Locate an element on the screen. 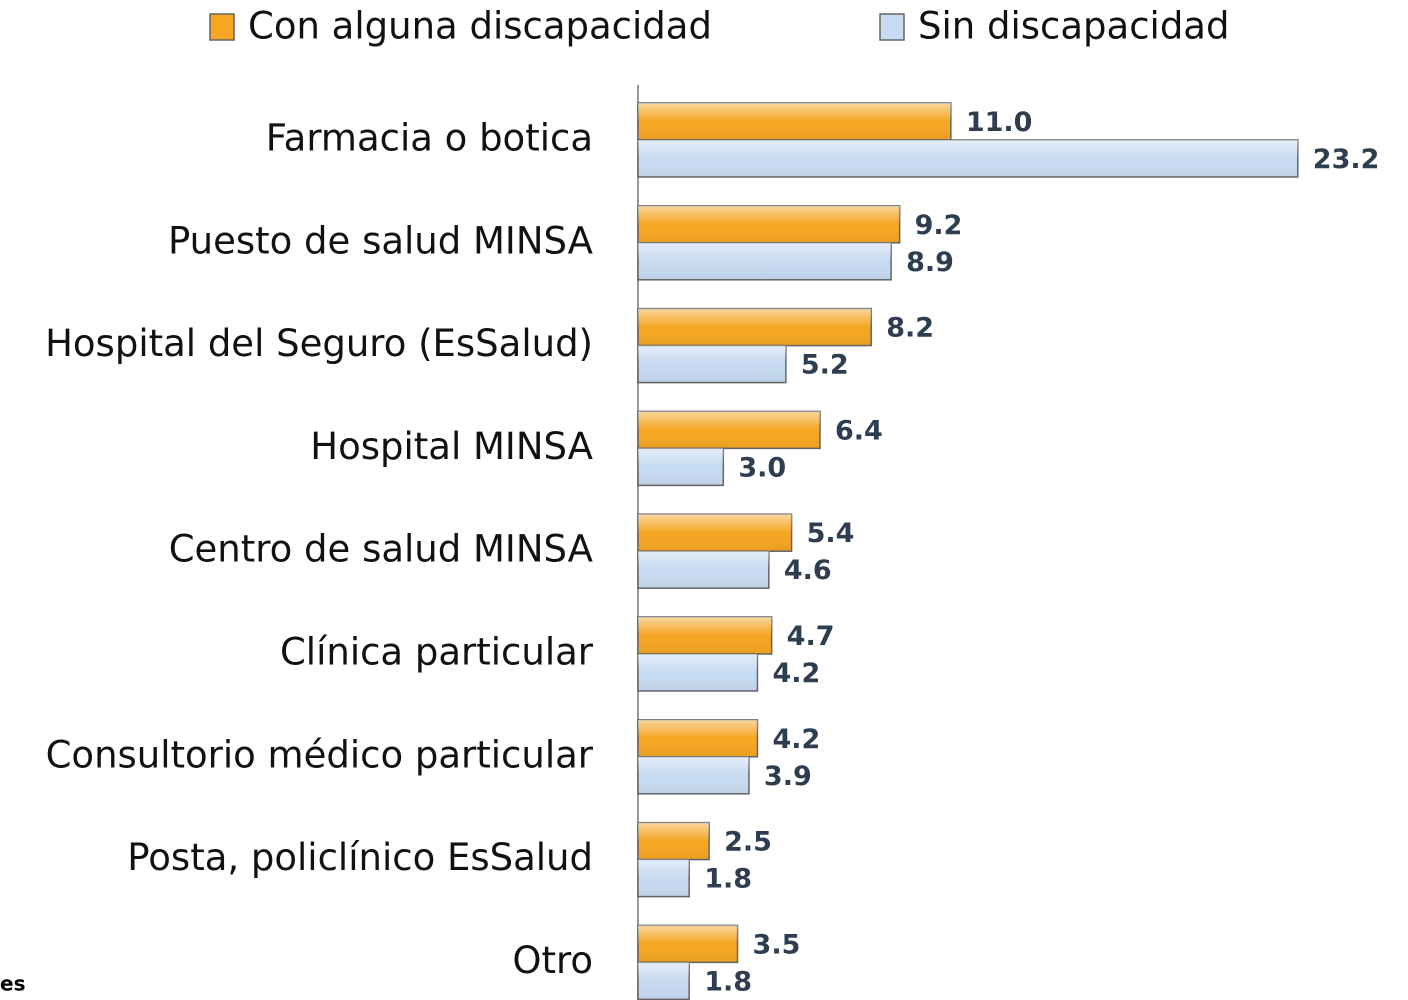  value-label: 5.2 is located at coordinates (825, 365).